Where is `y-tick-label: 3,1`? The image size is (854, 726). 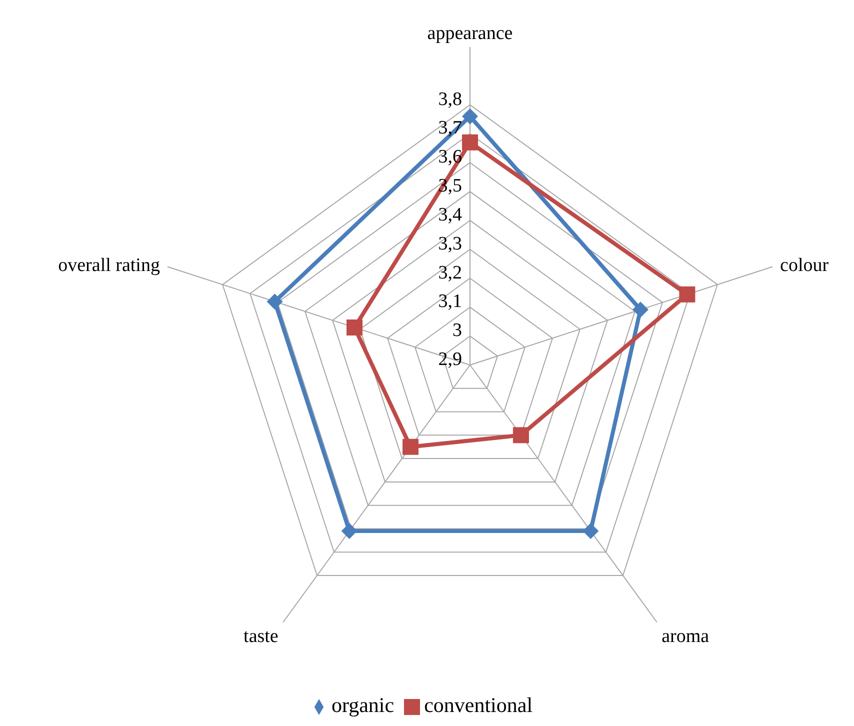
y-tick-label: 3,1 is located at coordinates (450, 301).